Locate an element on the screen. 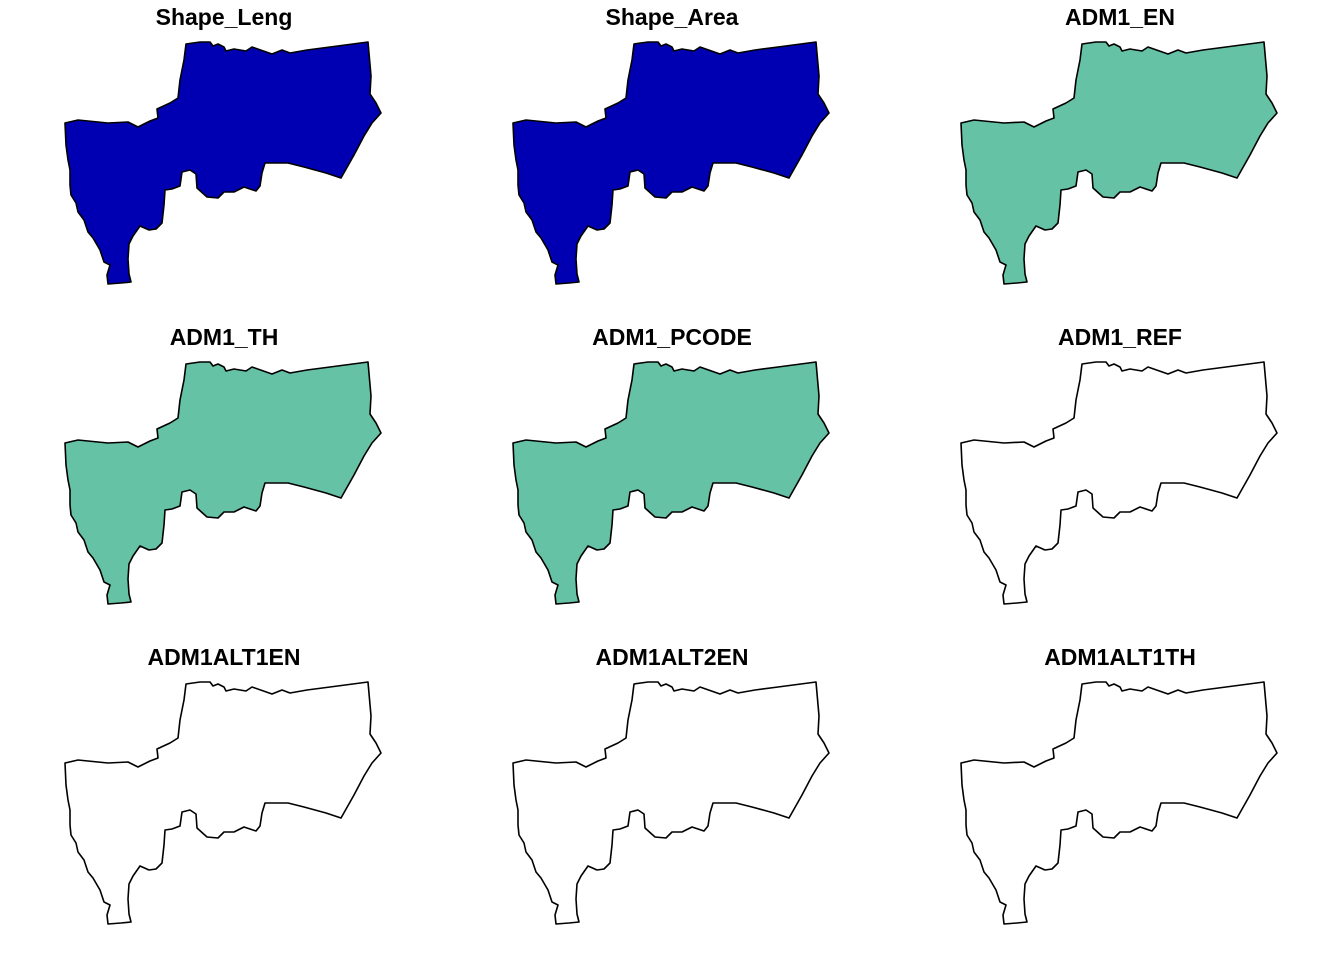 This screenshot has height=960, width=1344. map-panel-adm1-en: ADM1_EN is located at coordinates (1120, 160).